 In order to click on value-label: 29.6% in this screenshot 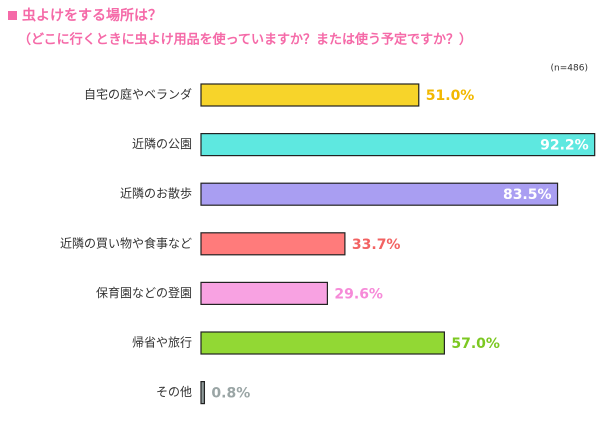, I will do `click(358, 294)`.